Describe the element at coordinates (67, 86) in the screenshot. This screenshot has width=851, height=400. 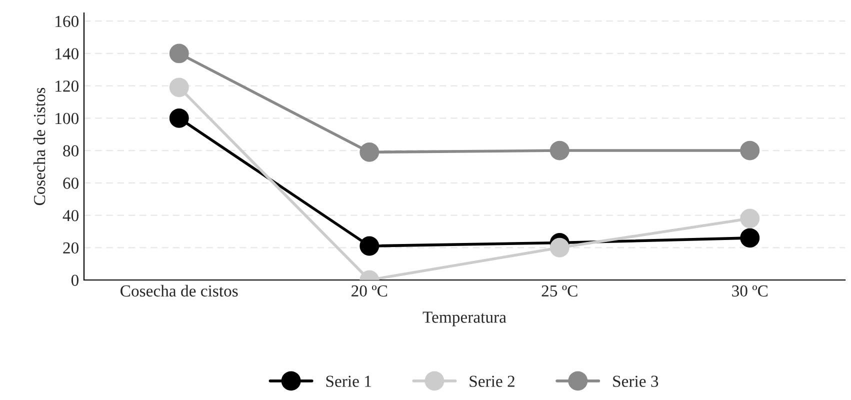
I see `y-tick-label: 120` at that location.